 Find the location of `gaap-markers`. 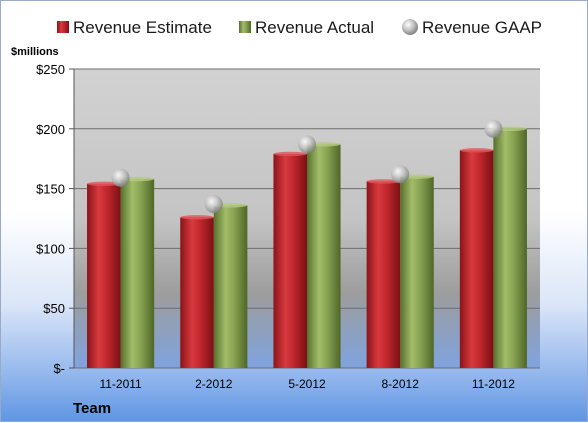

gaap-markers is located at coordinates (307, 166).